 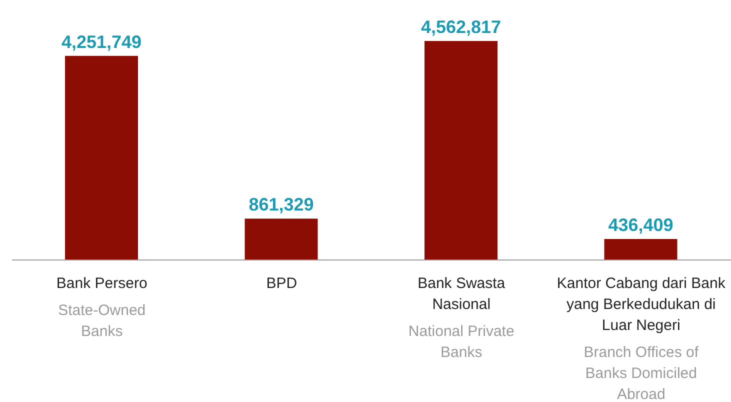 I want to click on data-label: 4,251,749, so click(x=101, y=42).